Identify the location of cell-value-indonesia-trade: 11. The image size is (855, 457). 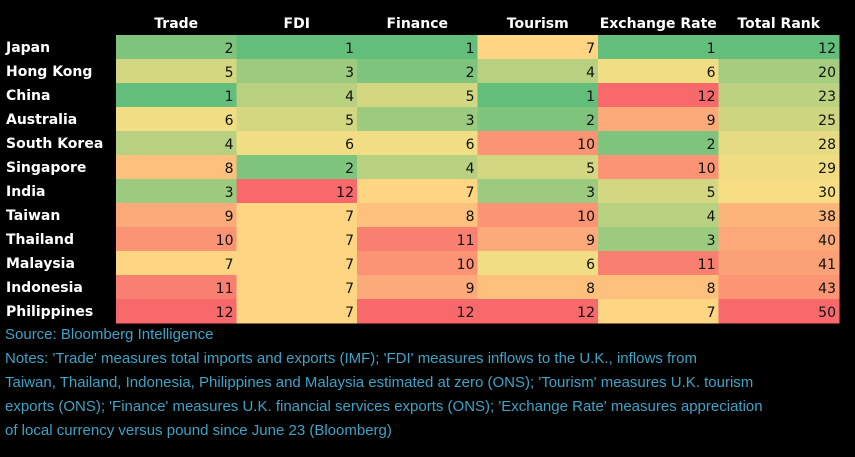
(225, 289).